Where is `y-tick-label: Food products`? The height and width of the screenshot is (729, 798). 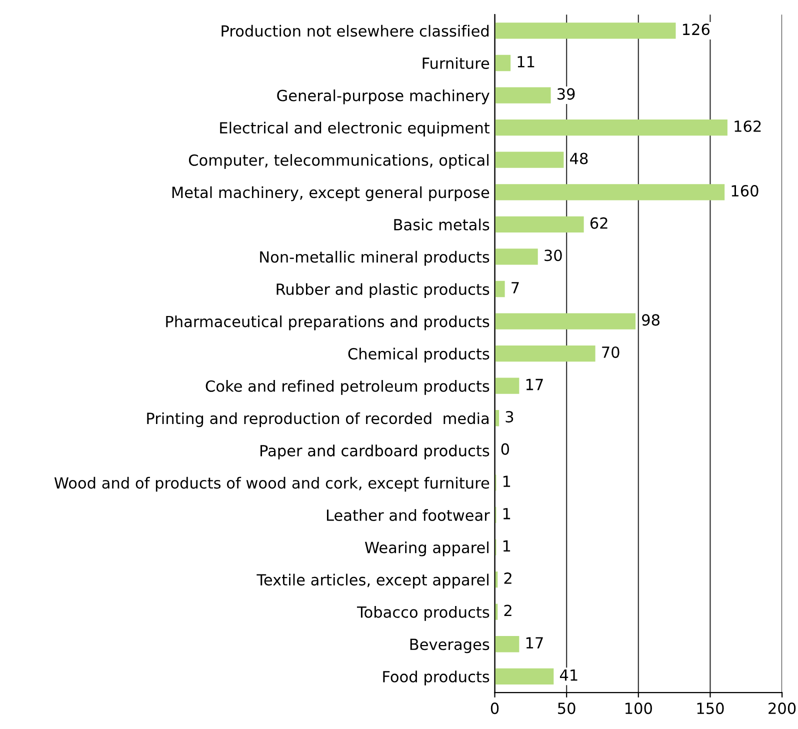 y-tick-label: Food products is located at coordinates (436, 678).